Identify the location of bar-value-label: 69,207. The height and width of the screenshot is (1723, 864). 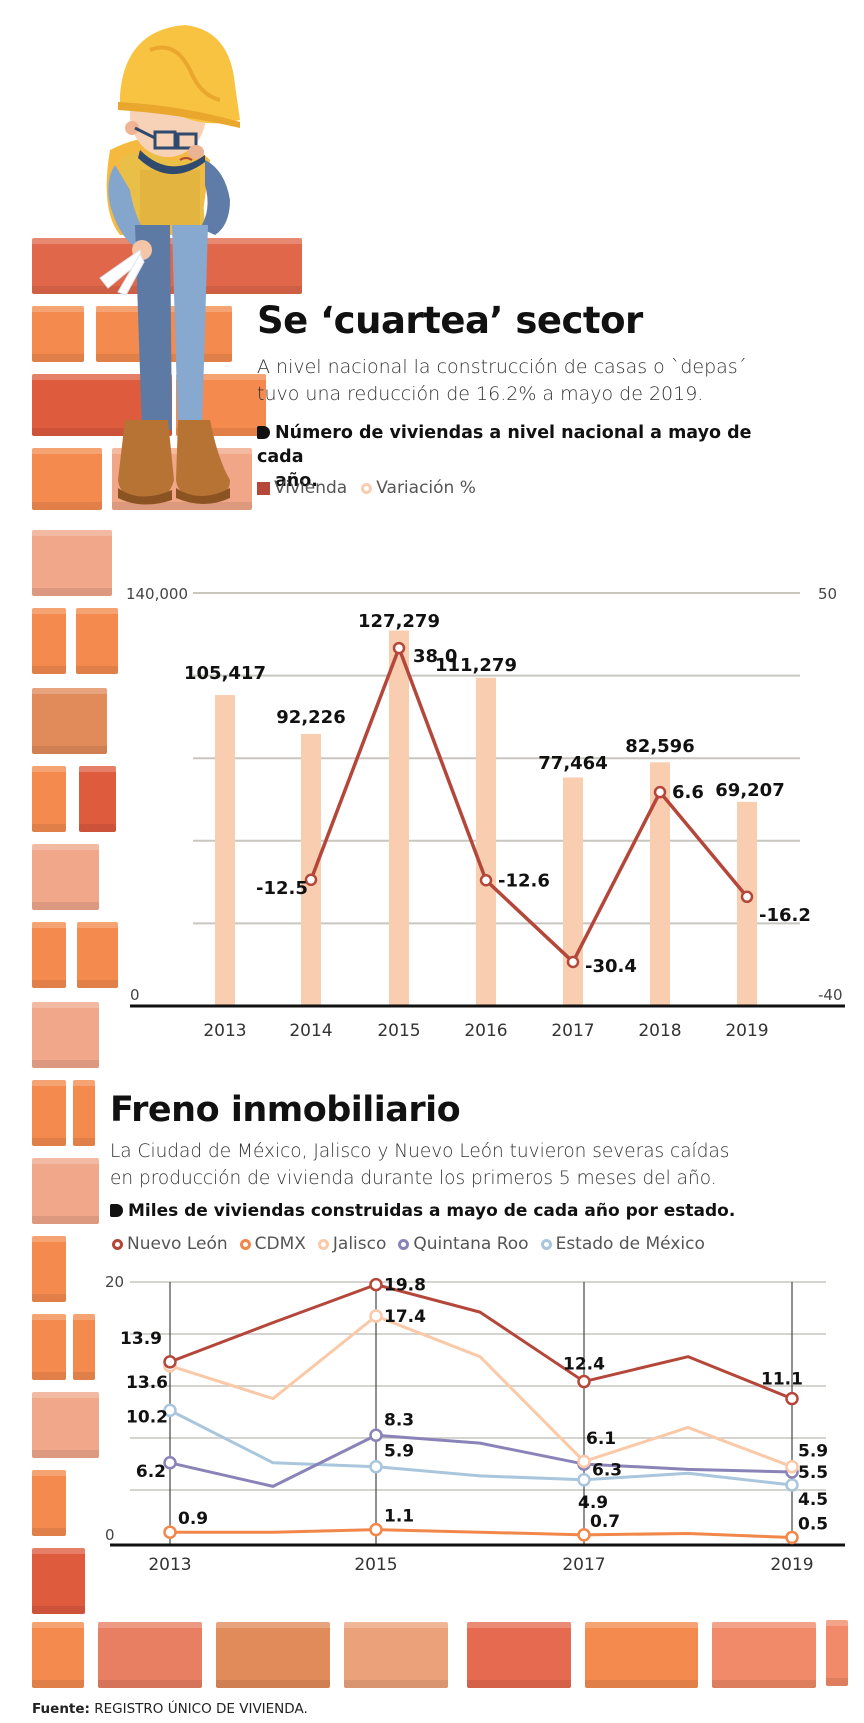
(749, 790).